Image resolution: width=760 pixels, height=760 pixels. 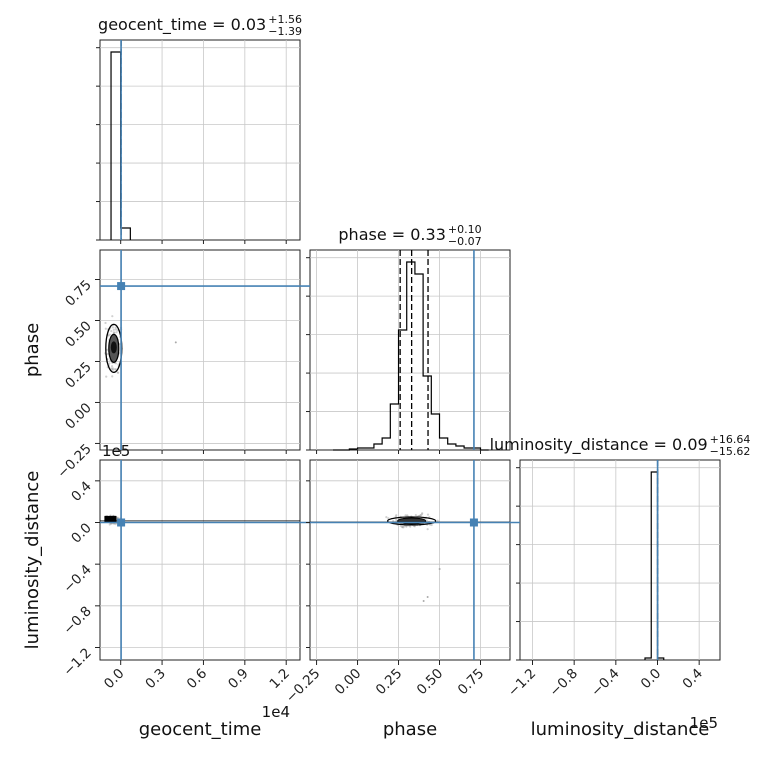 I want to click on contour-outer, so click(x=412, y=521).